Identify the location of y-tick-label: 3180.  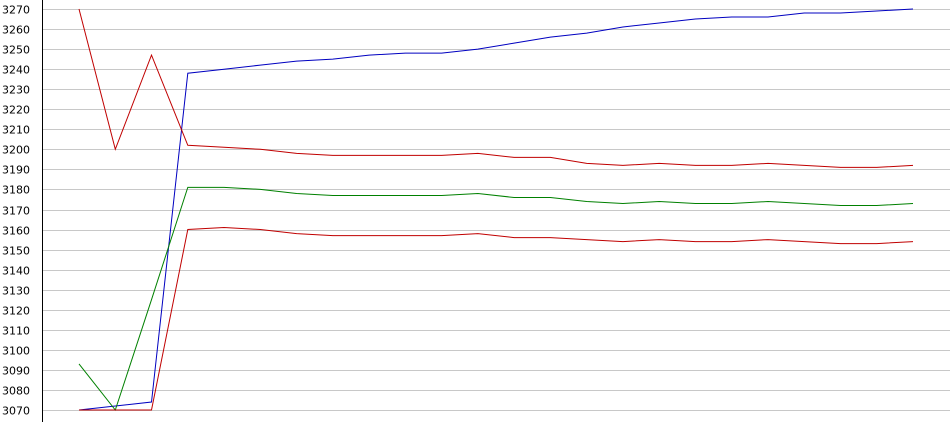
(16, 190).